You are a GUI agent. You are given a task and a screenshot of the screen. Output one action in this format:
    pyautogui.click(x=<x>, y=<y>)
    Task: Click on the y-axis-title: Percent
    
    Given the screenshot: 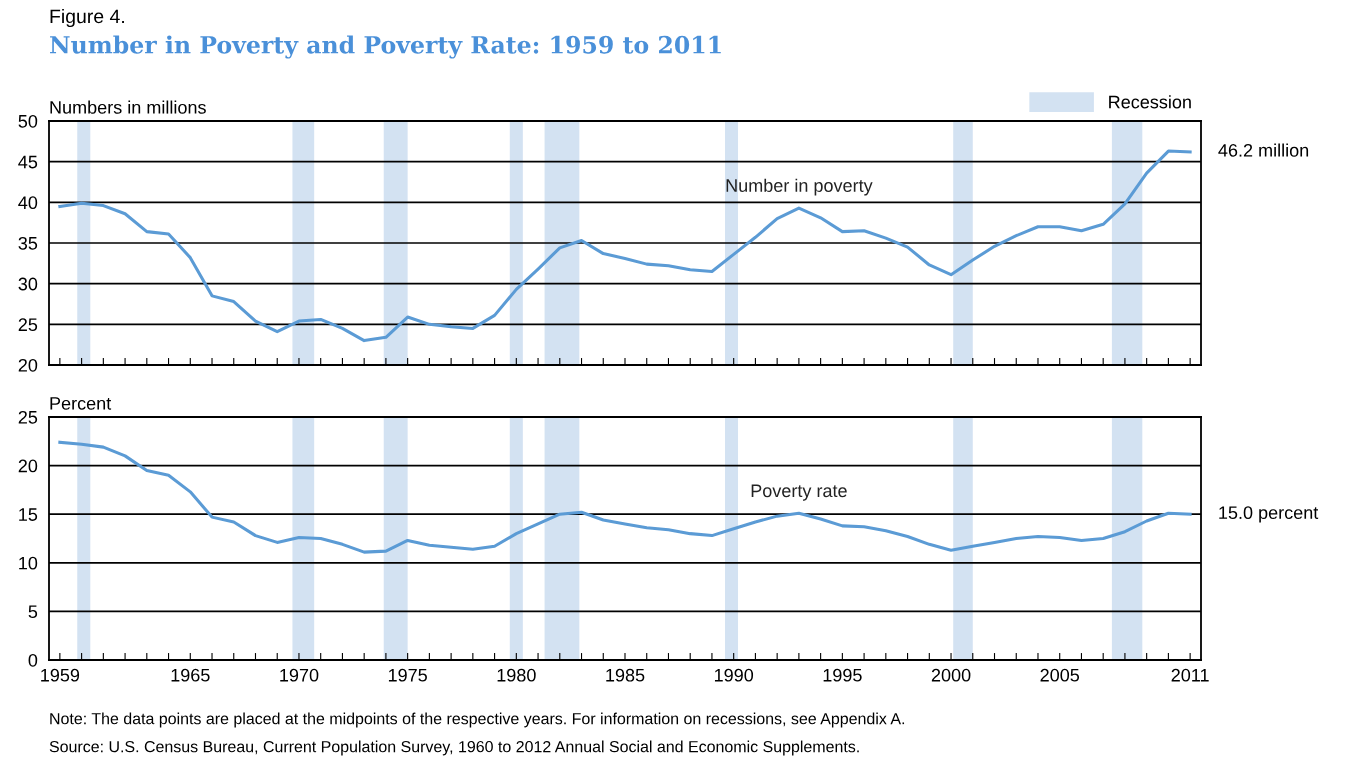 What is the action you would take?
    pyautogui.click(x=81, y=403)
    